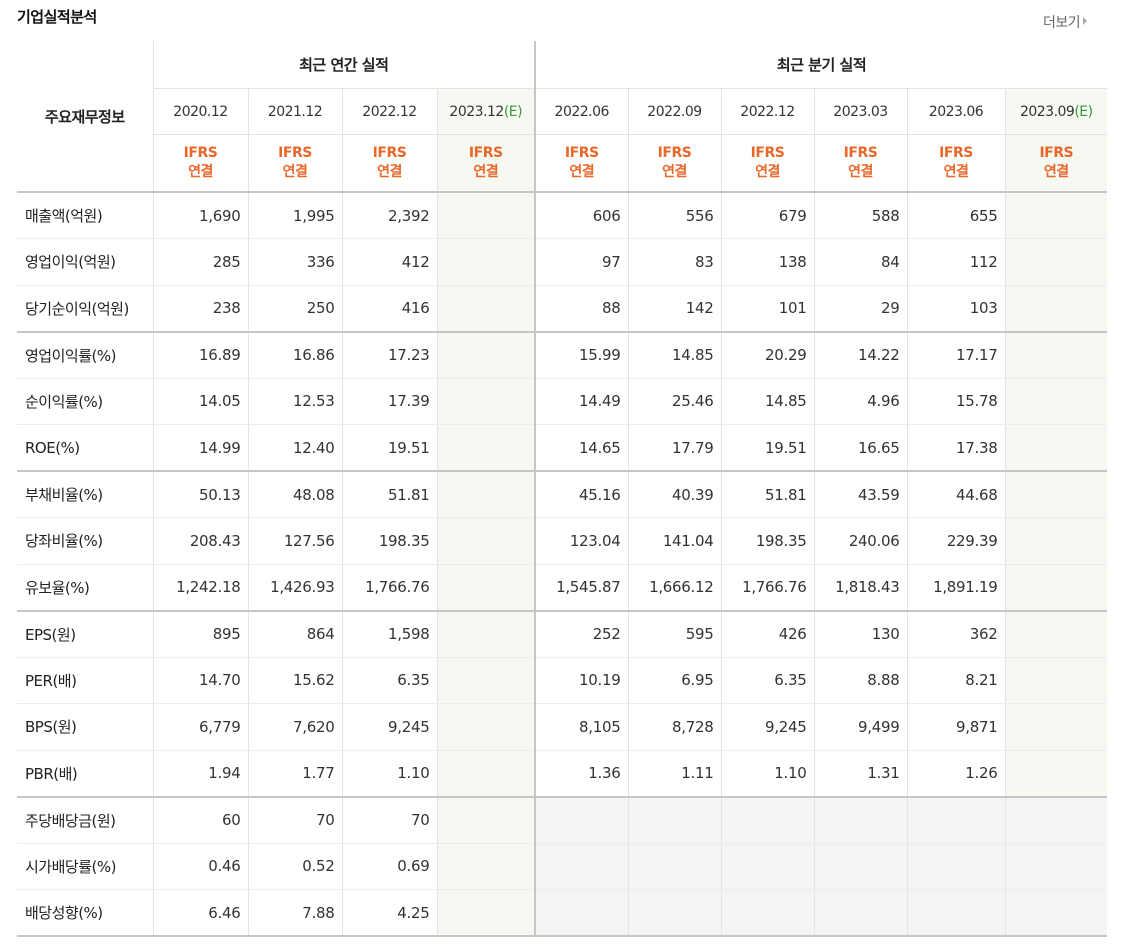 The height and width of the screenshot is (944, 1130). Describe the element at coordinates (200, 588) in the screenshot. I see `annual-cell: 1,242.18` at that location.